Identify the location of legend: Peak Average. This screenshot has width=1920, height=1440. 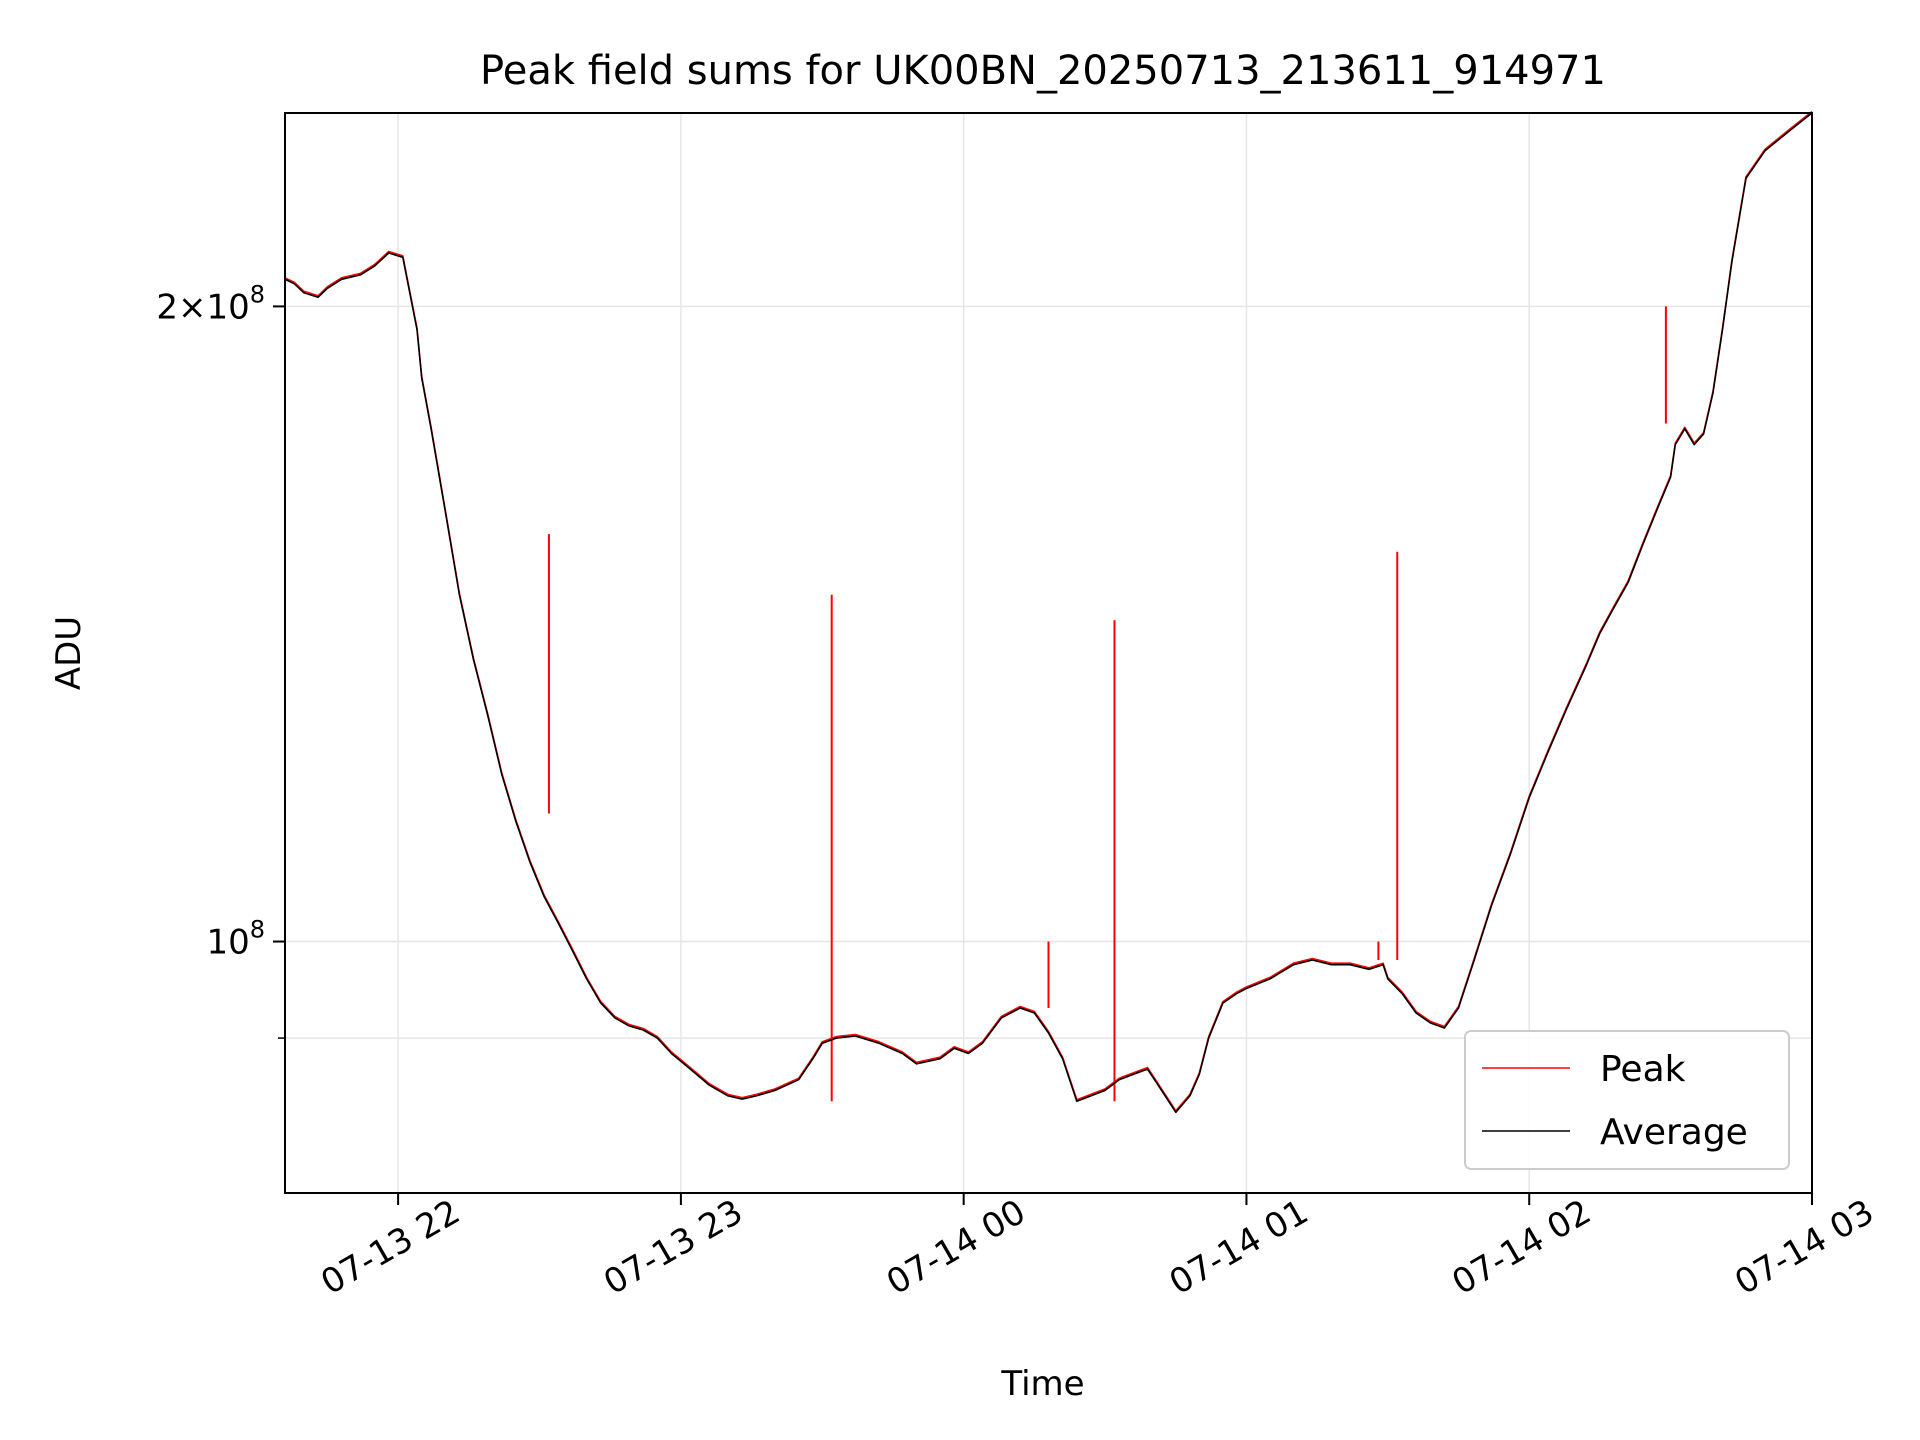
(1627, 1100).